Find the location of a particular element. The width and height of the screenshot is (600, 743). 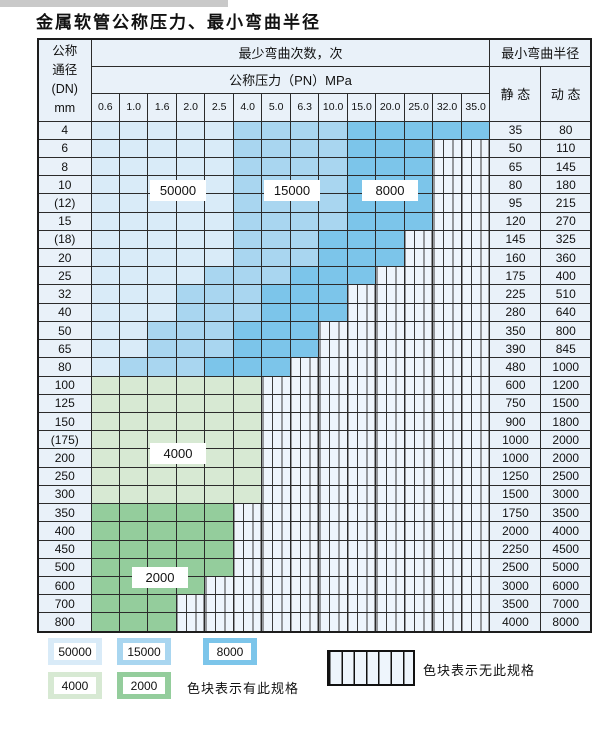

pressure-header-cell: 15.0 is located at coordinates (361, 107).